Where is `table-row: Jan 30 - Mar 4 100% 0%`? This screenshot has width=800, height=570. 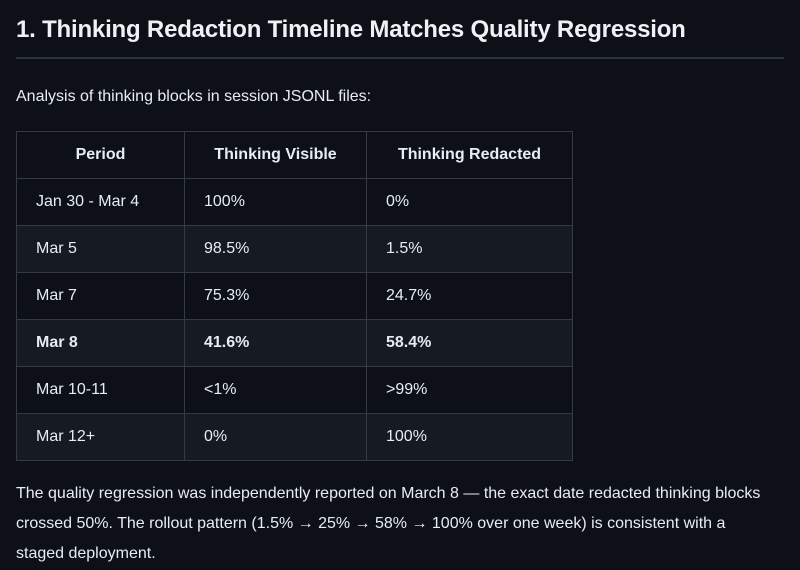 table-row: Jan 30 - Mar 4 100% 0% is located at coordinates (294, 202).